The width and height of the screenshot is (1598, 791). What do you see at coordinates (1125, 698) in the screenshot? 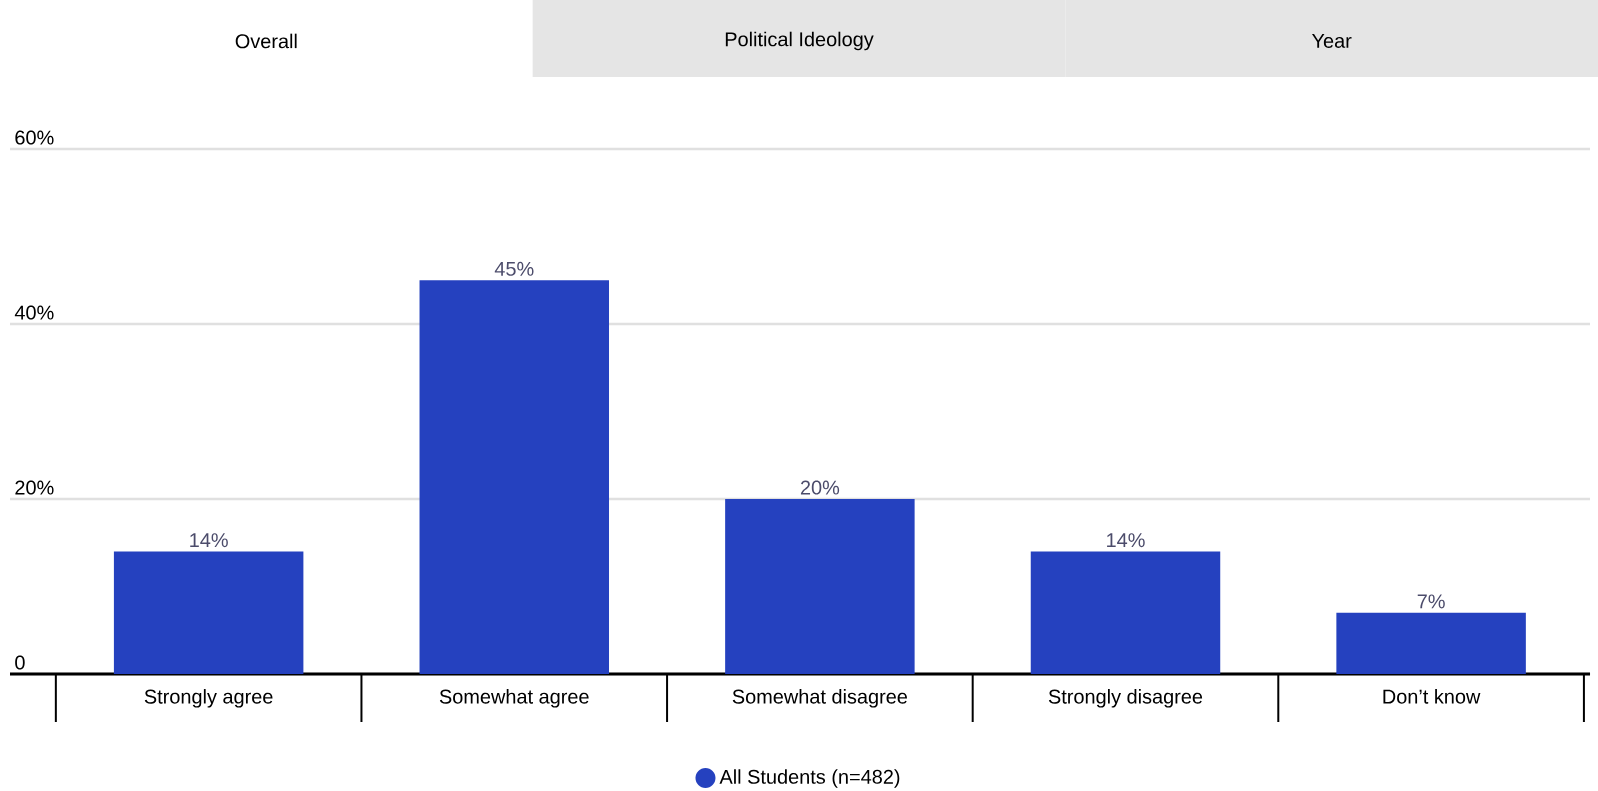
I see `x-tick-label: Strongly disagree` at bounding box center [1125, 698].